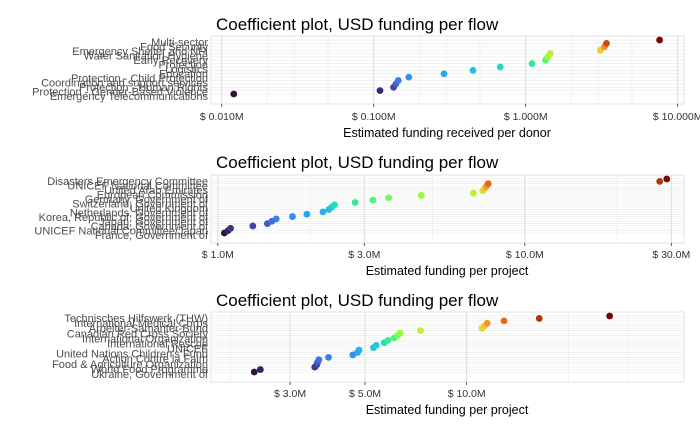  I want to click on y-tick-label: Japan, Government of, so click(154, 223).